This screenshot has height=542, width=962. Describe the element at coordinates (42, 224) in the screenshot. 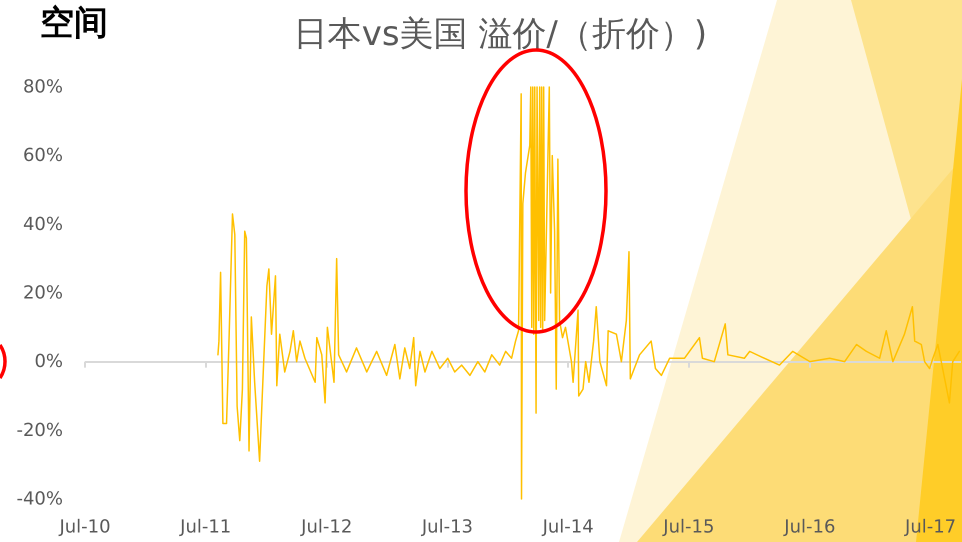

I see `y-tick-label: 40%` at that location.